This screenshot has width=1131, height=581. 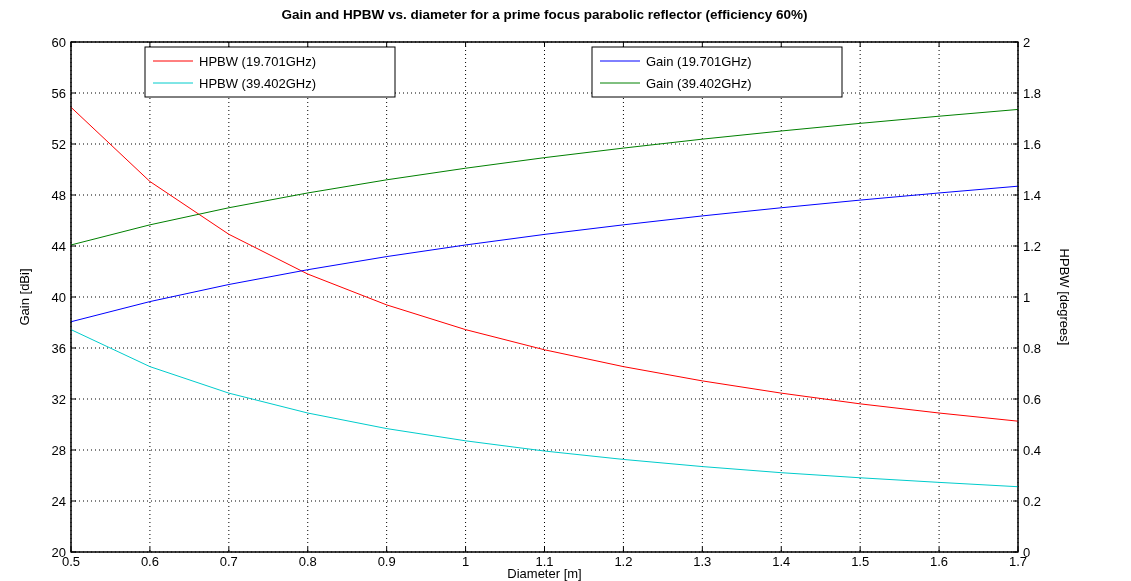 I want to click on x-tick-label: 1.6, so click(x=939, y=561).